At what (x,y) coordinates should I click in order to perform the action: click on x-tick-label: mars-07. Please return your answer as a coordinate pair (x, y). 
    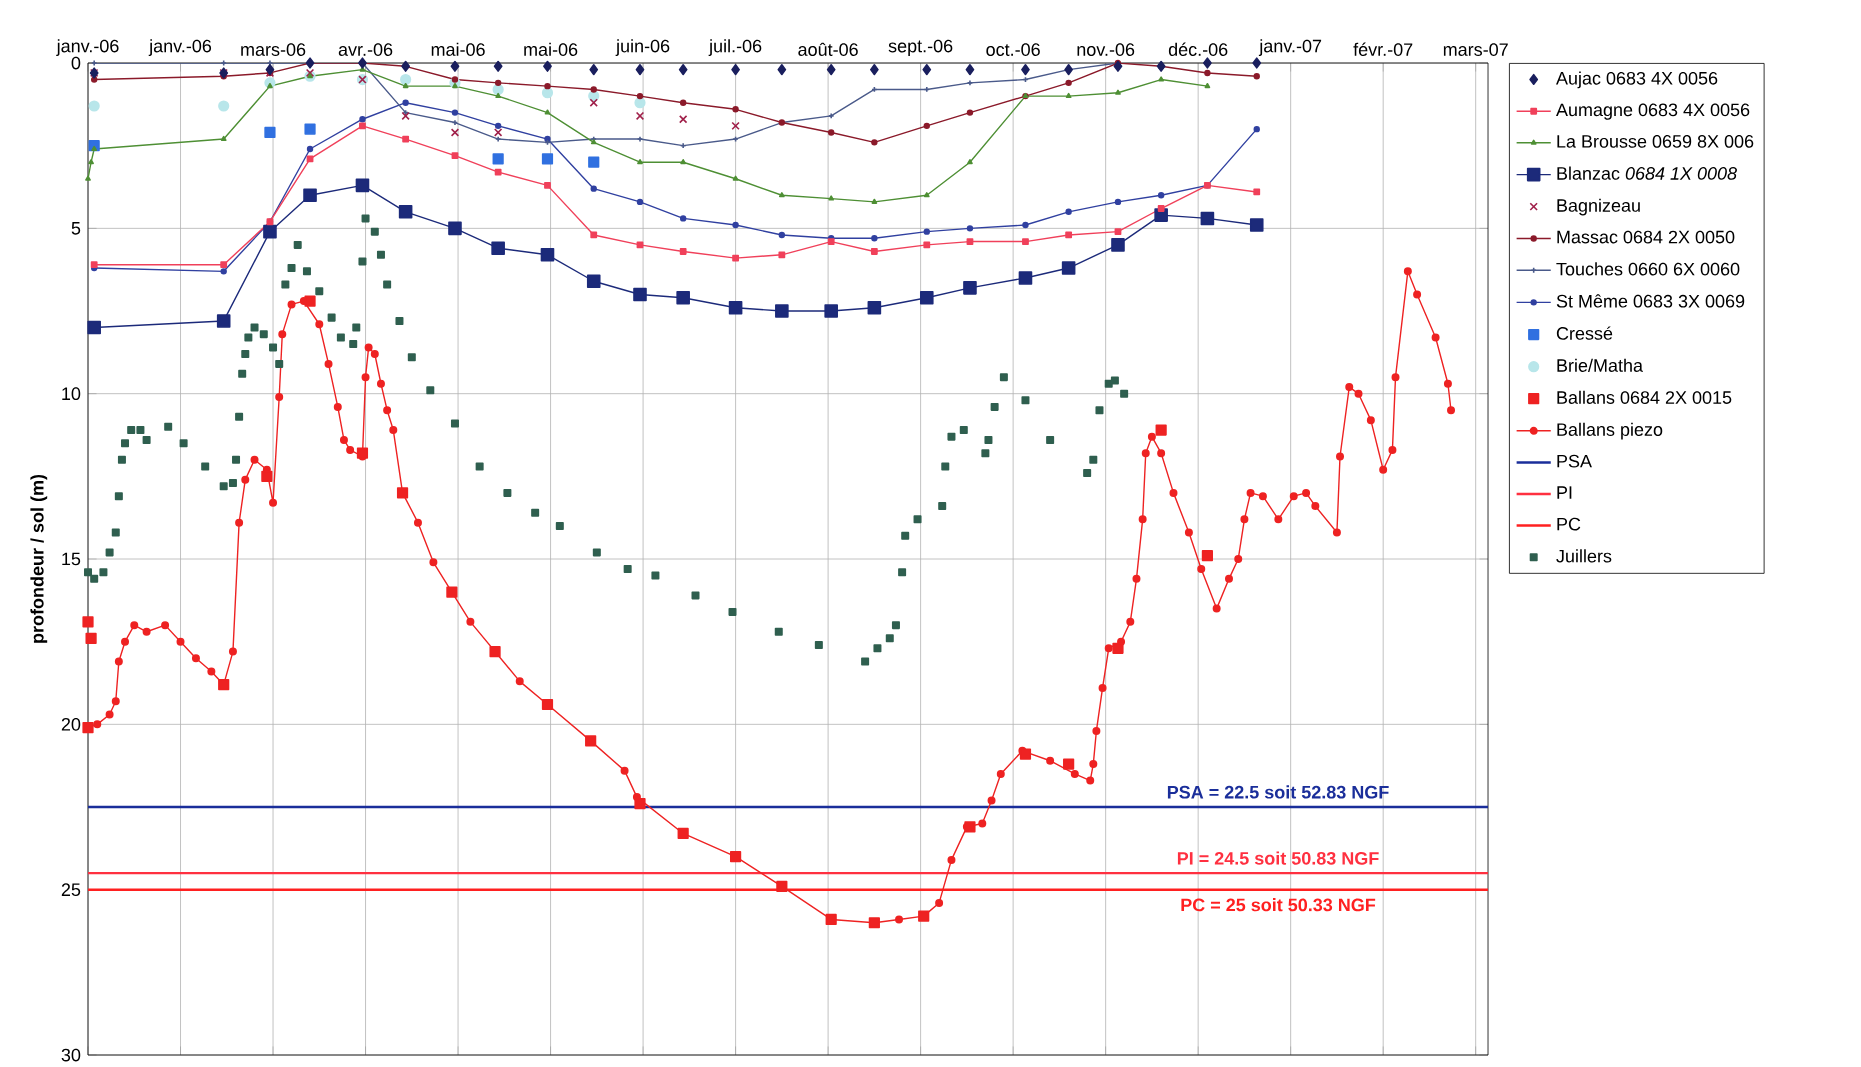
    Looking at the image, I should click on (1475, 49).